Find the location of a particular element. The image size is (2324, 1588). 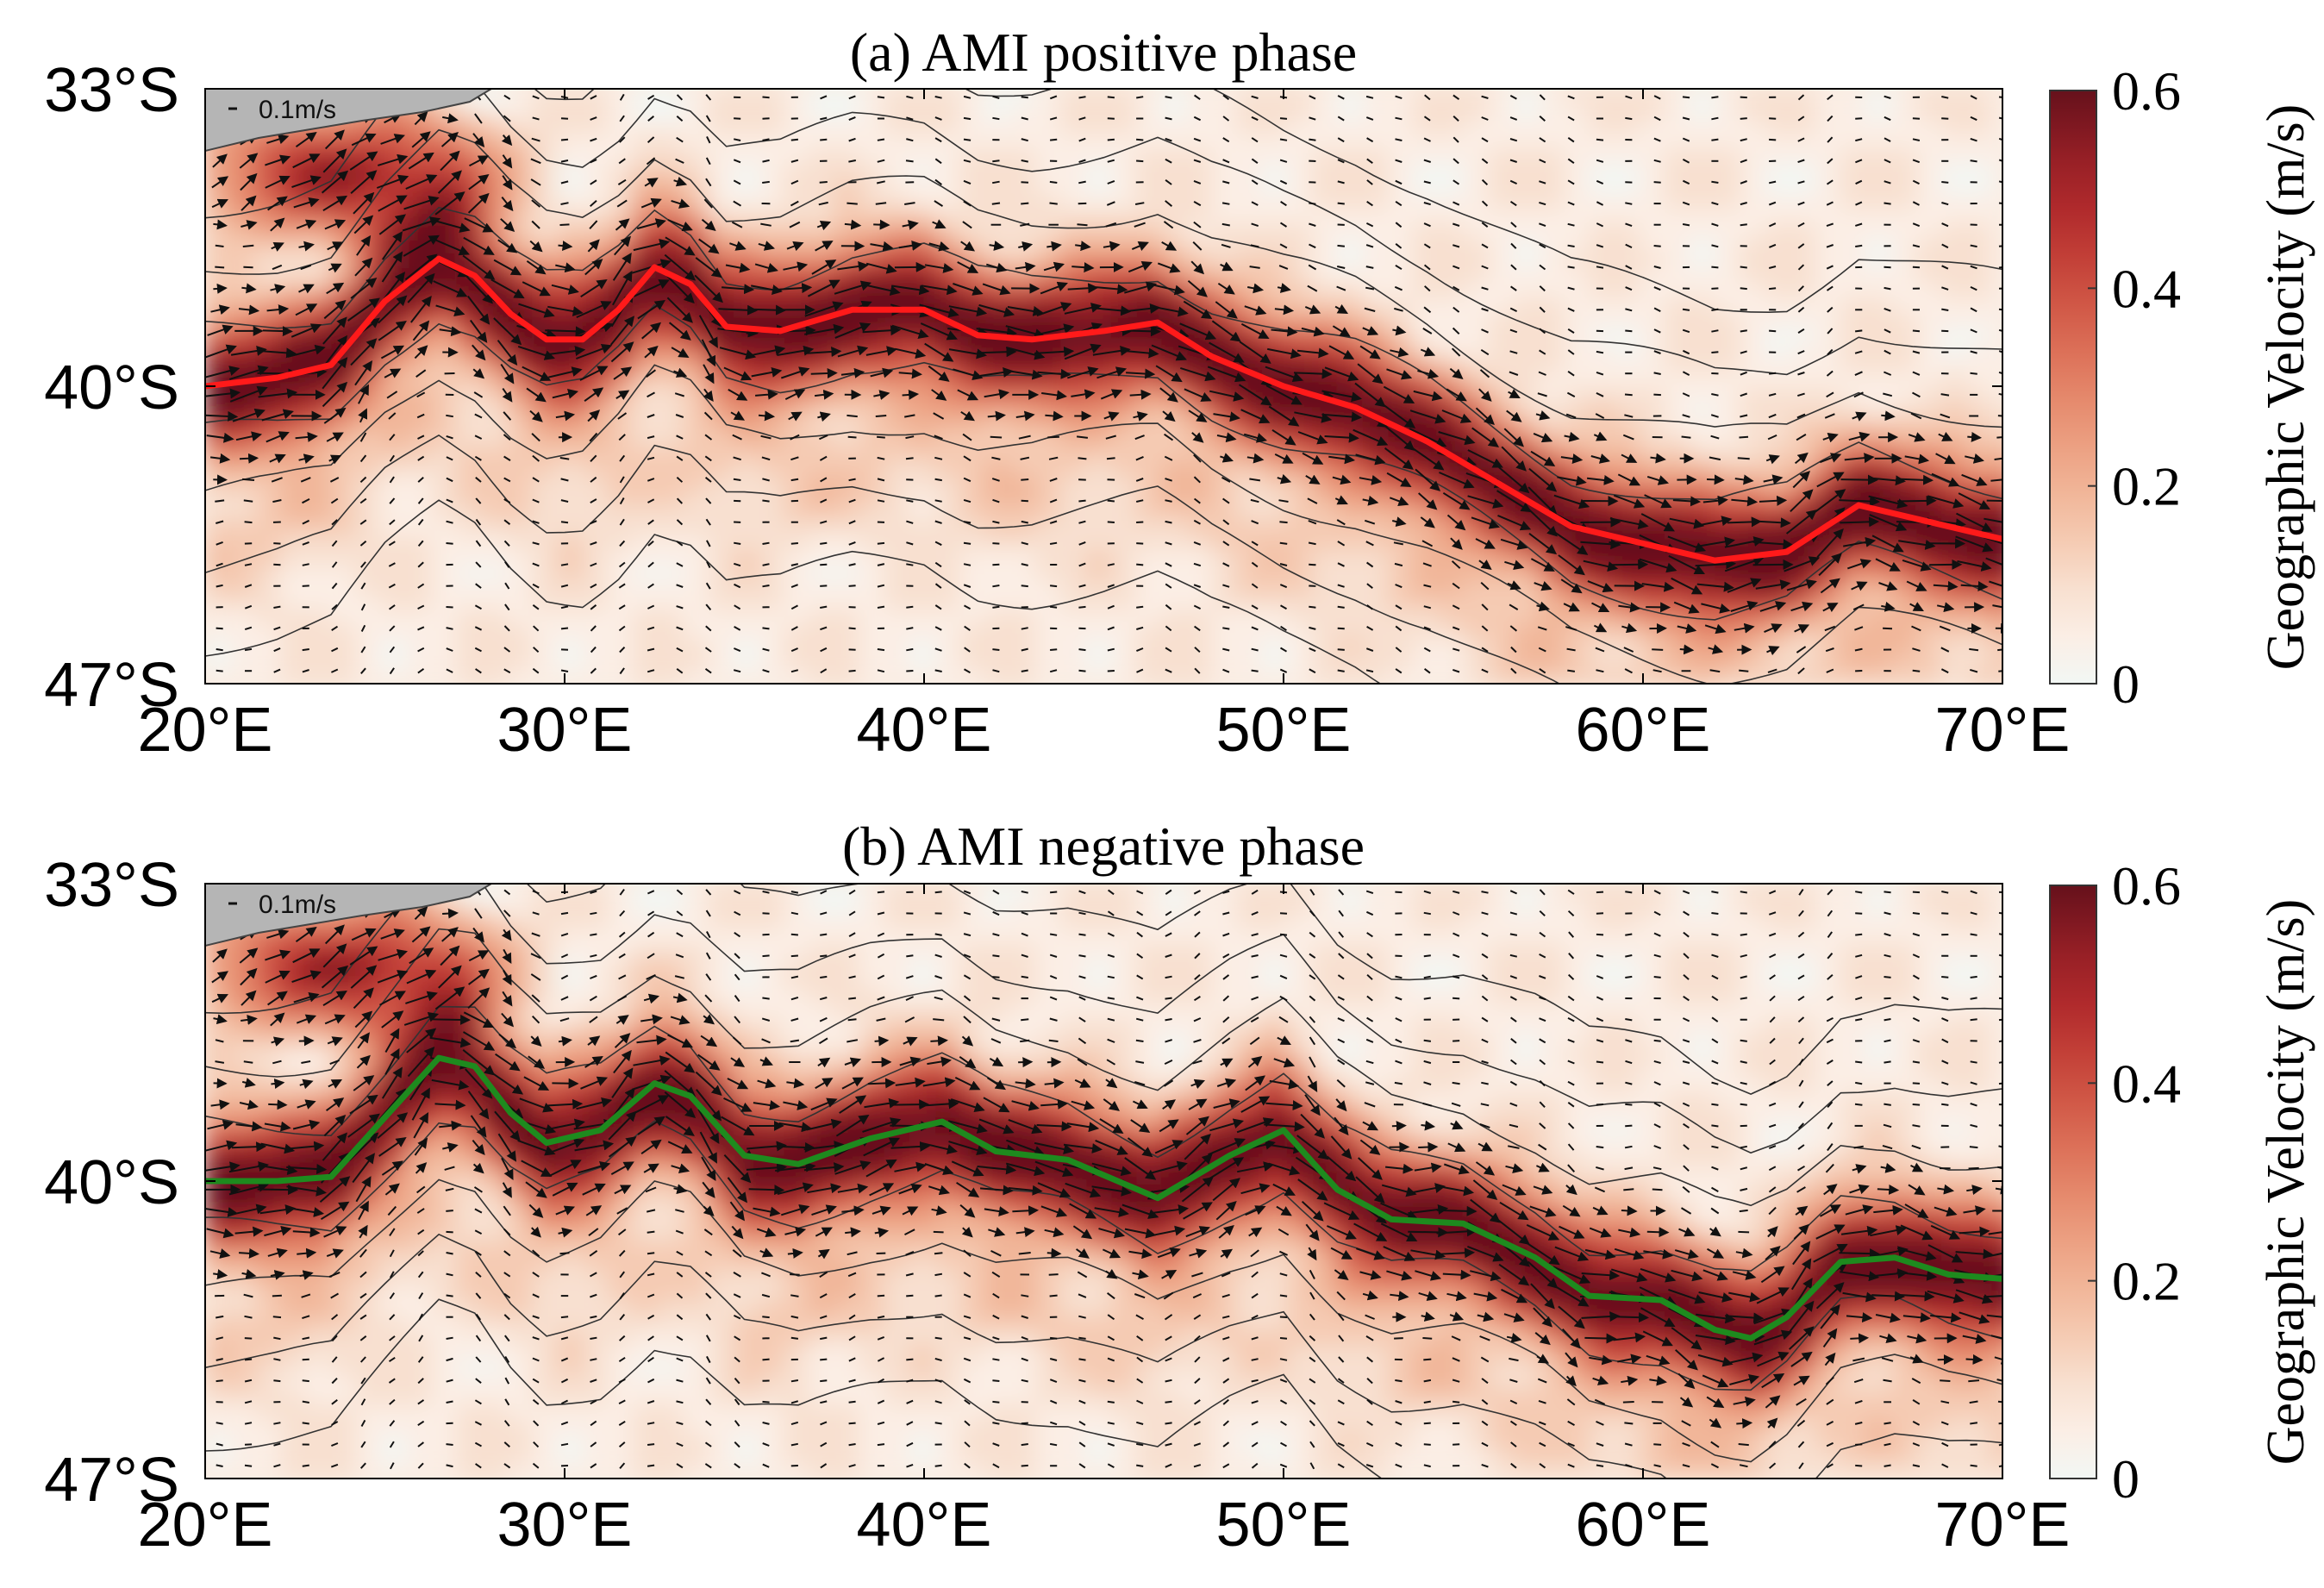

x-tick-label: 30°E is located at coordinates (565, 731).